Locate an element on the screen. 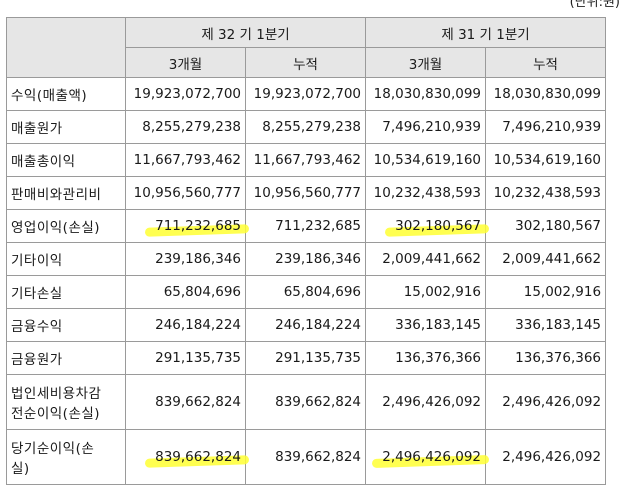 The height and width of the screenshot is (485, 642). header-period-32: 제 32 기 1분기 is located at coordinates (245, 32).